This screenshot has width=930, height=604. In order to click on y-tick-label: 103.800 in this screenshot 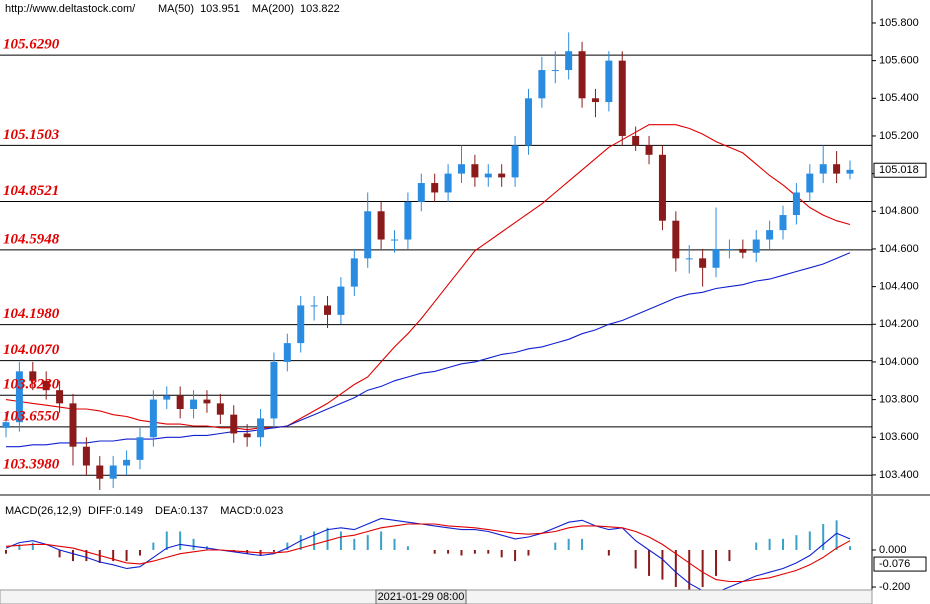, I will do `click(899, 400)`.